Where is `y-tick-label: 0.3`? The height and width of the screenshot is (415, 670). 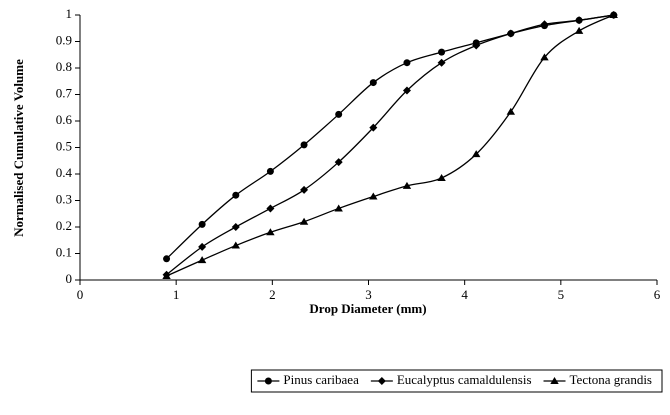
y-tick-label: 0.3 is located at coordinates (64, 198).